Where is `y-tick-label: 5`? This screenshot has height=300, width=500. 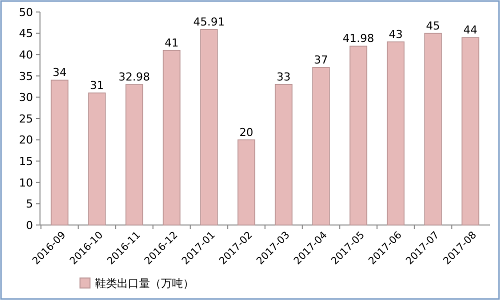
y-tick-label: 5 is located at coordinates (29, 204).